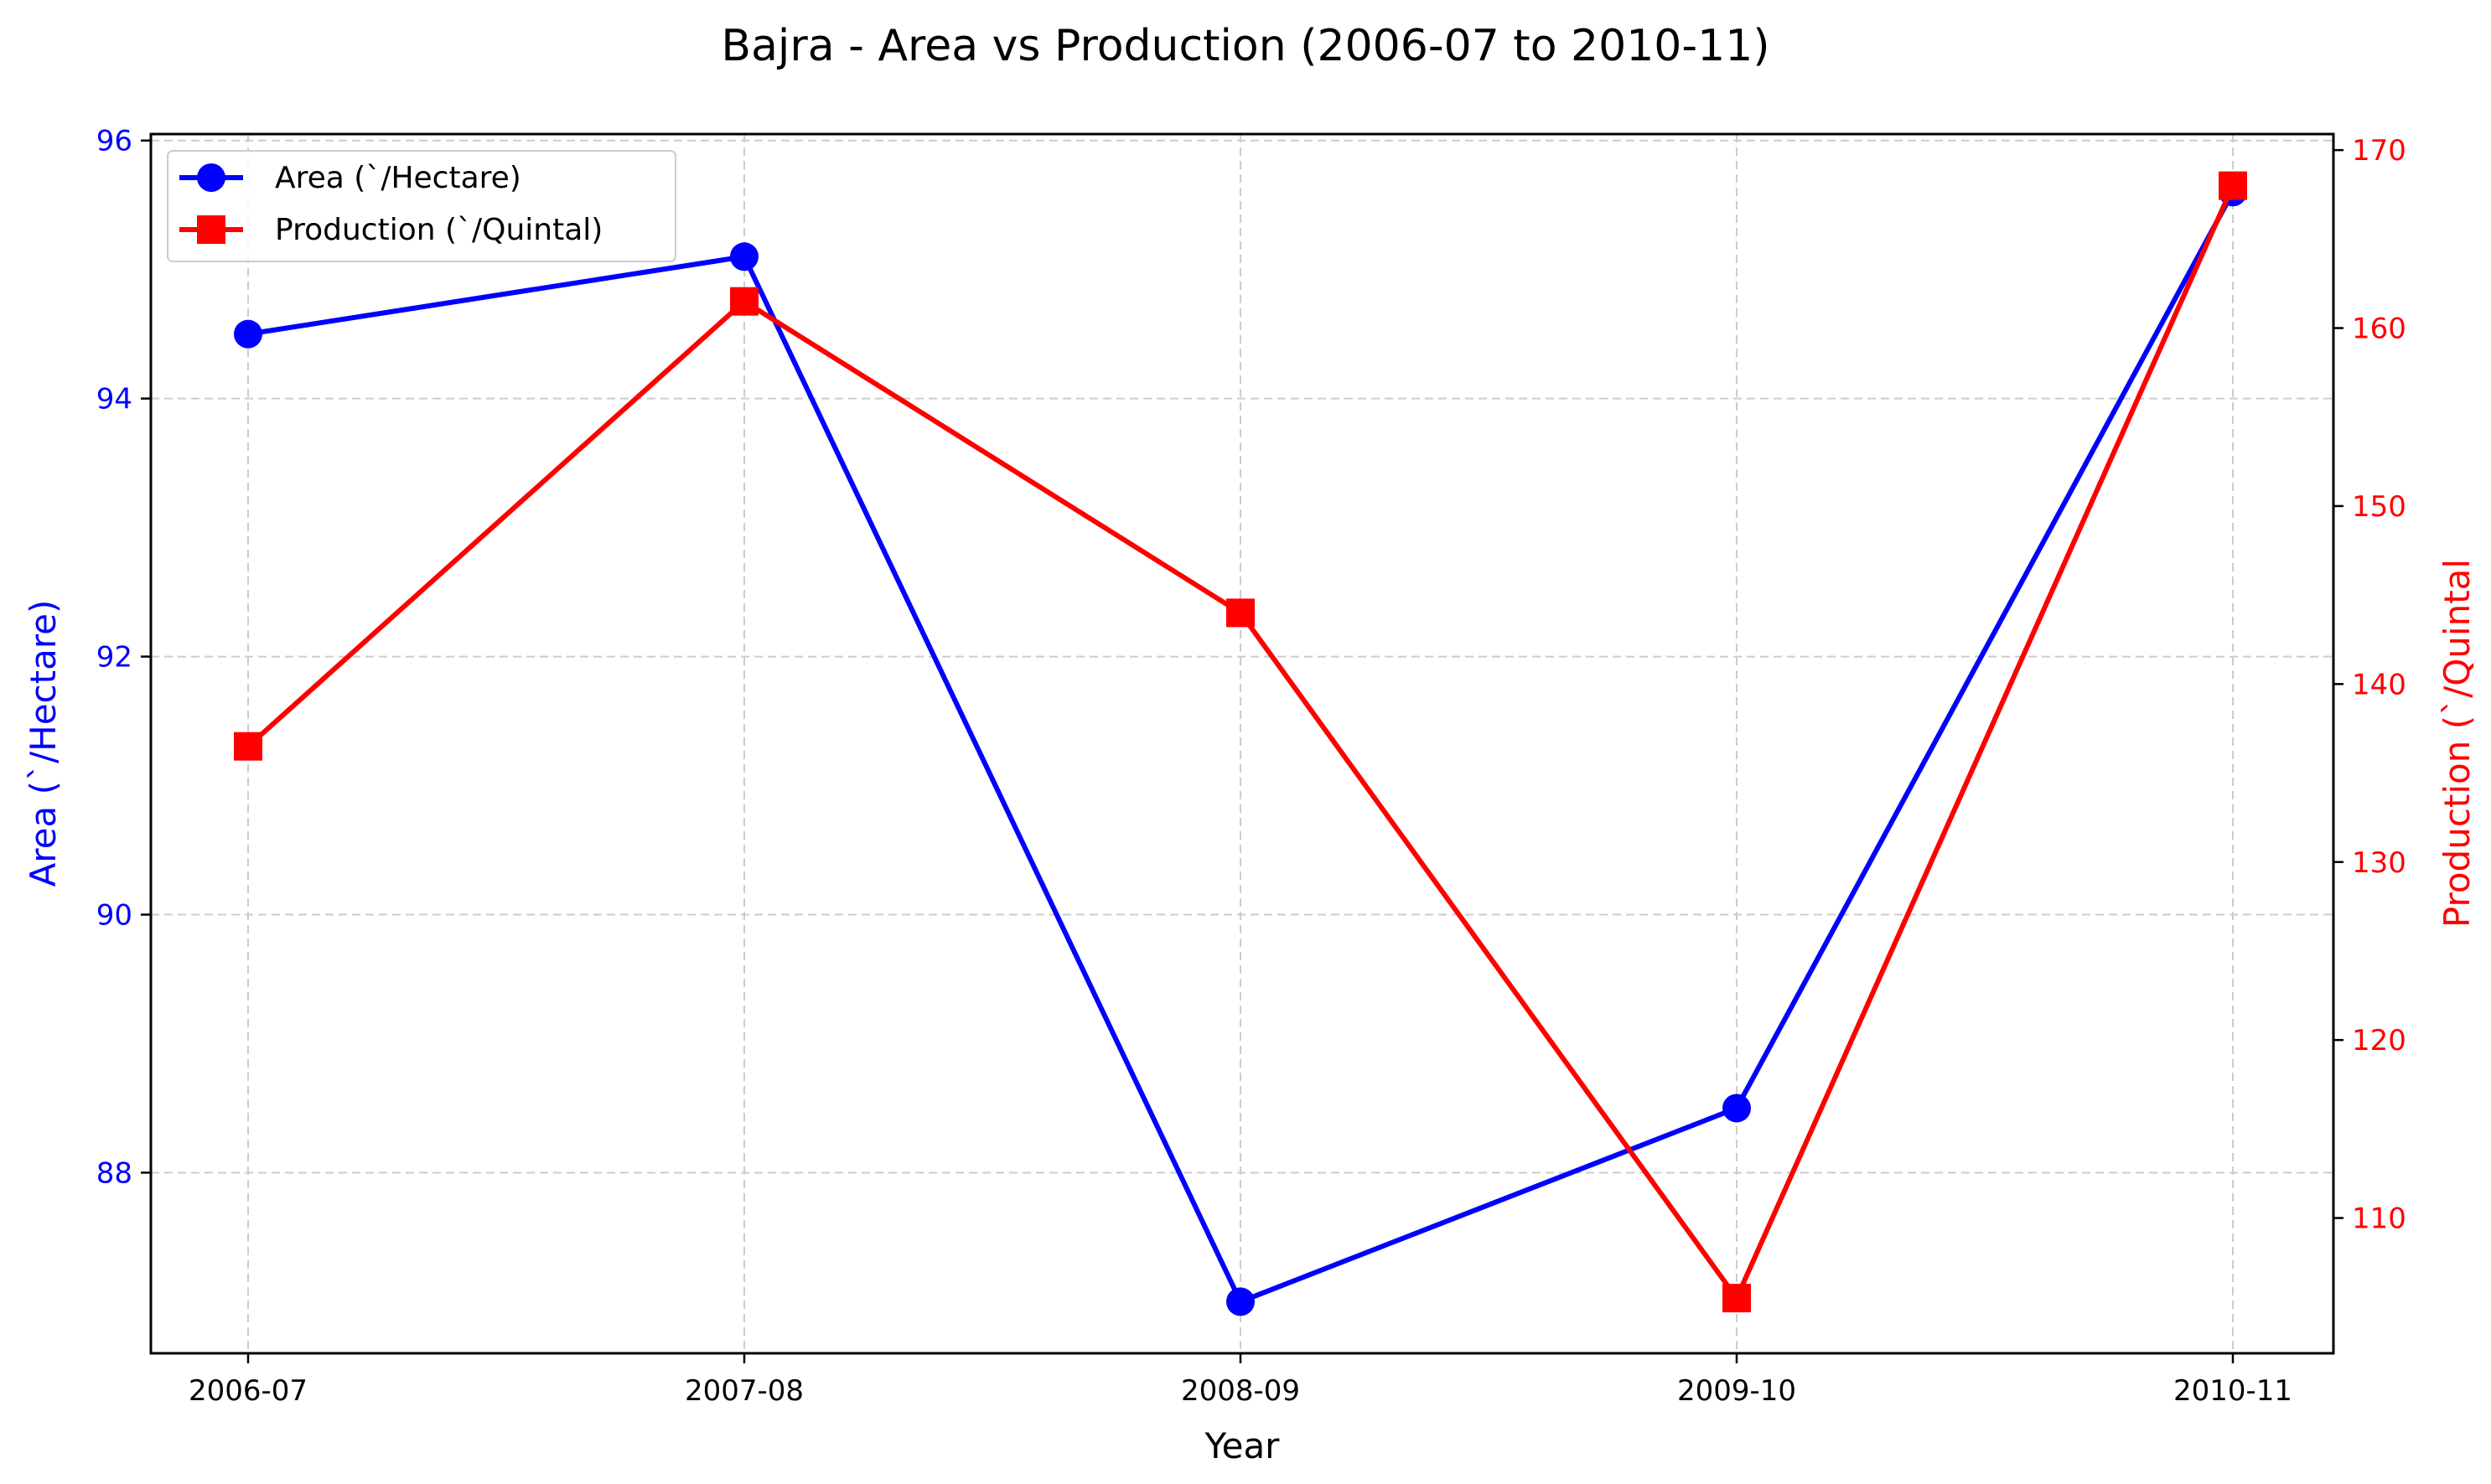 This screenshot has width=2491, height=1484. Describe the element at coordinates (2379, 1040) in the screenshot. I see `y-right-tick-label: 120` at that location.